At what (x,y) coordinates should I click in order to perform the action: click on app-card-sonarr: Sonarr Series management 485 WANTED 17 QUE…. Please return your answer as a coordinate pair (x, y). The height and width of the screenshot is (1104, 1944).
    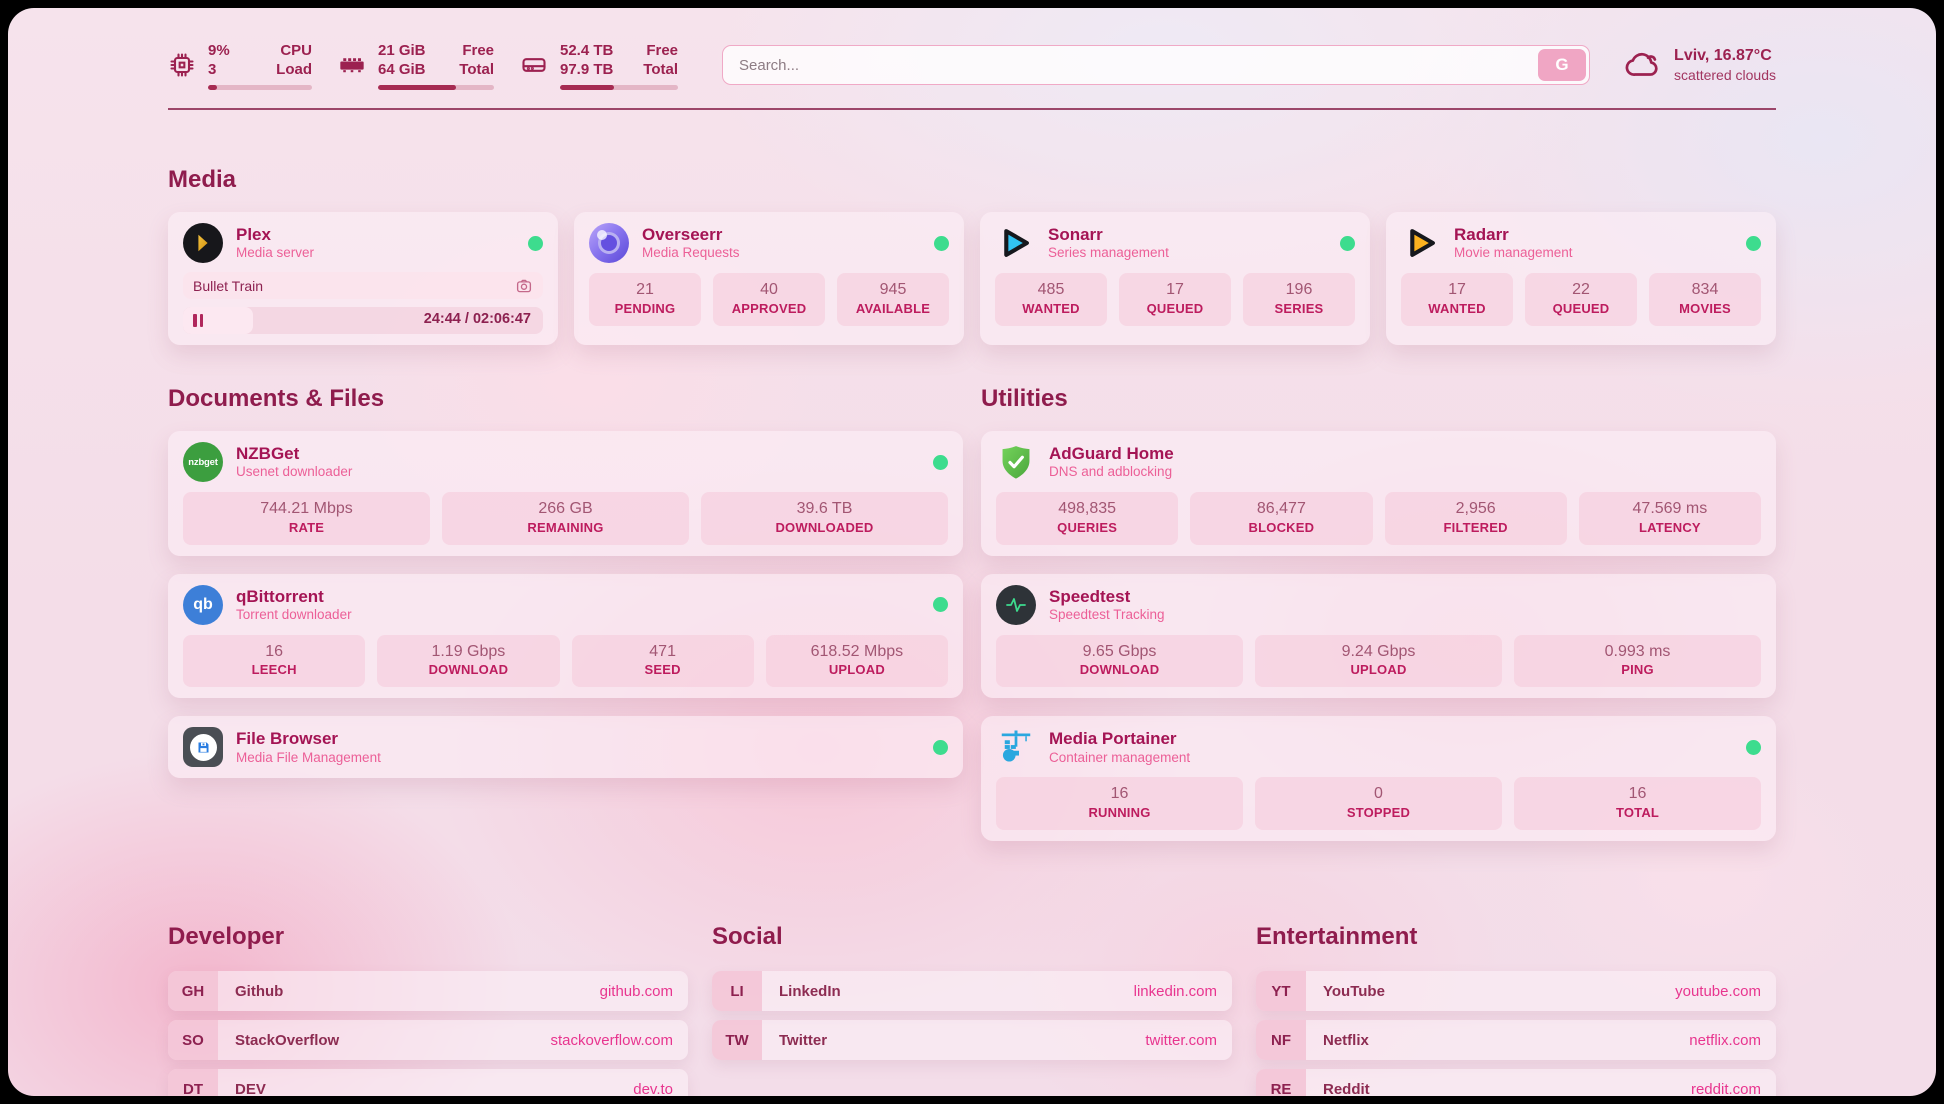
    Looking at the image, I should click on (1175, 278).